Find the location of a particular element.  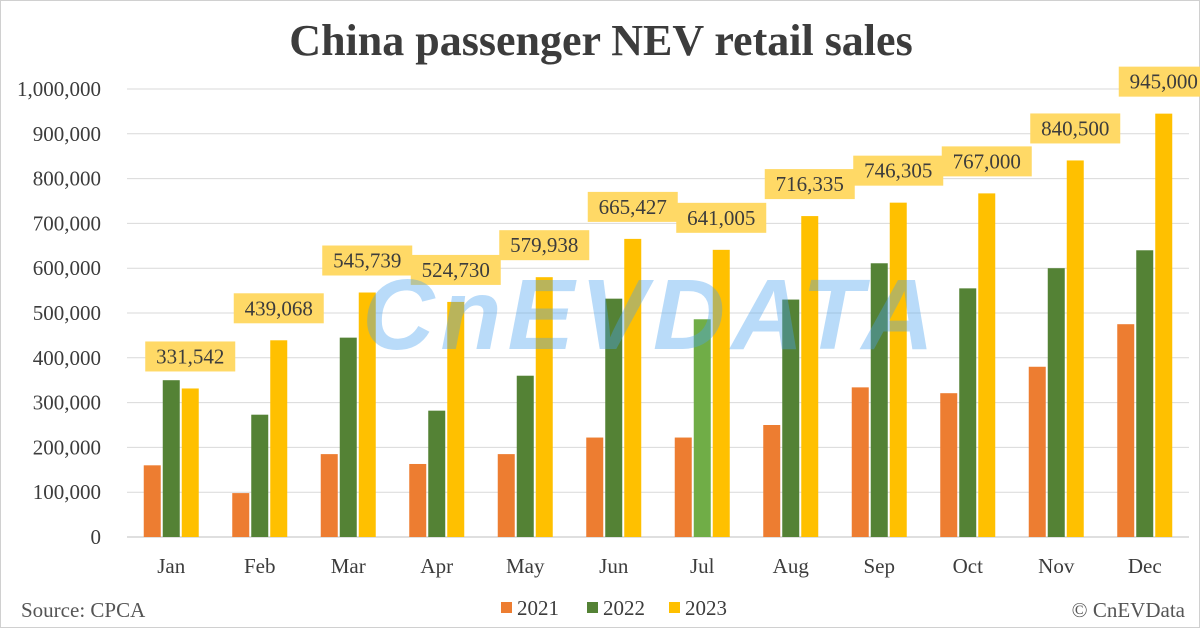

bar-2022-jan is located at coordinates (171, 458).